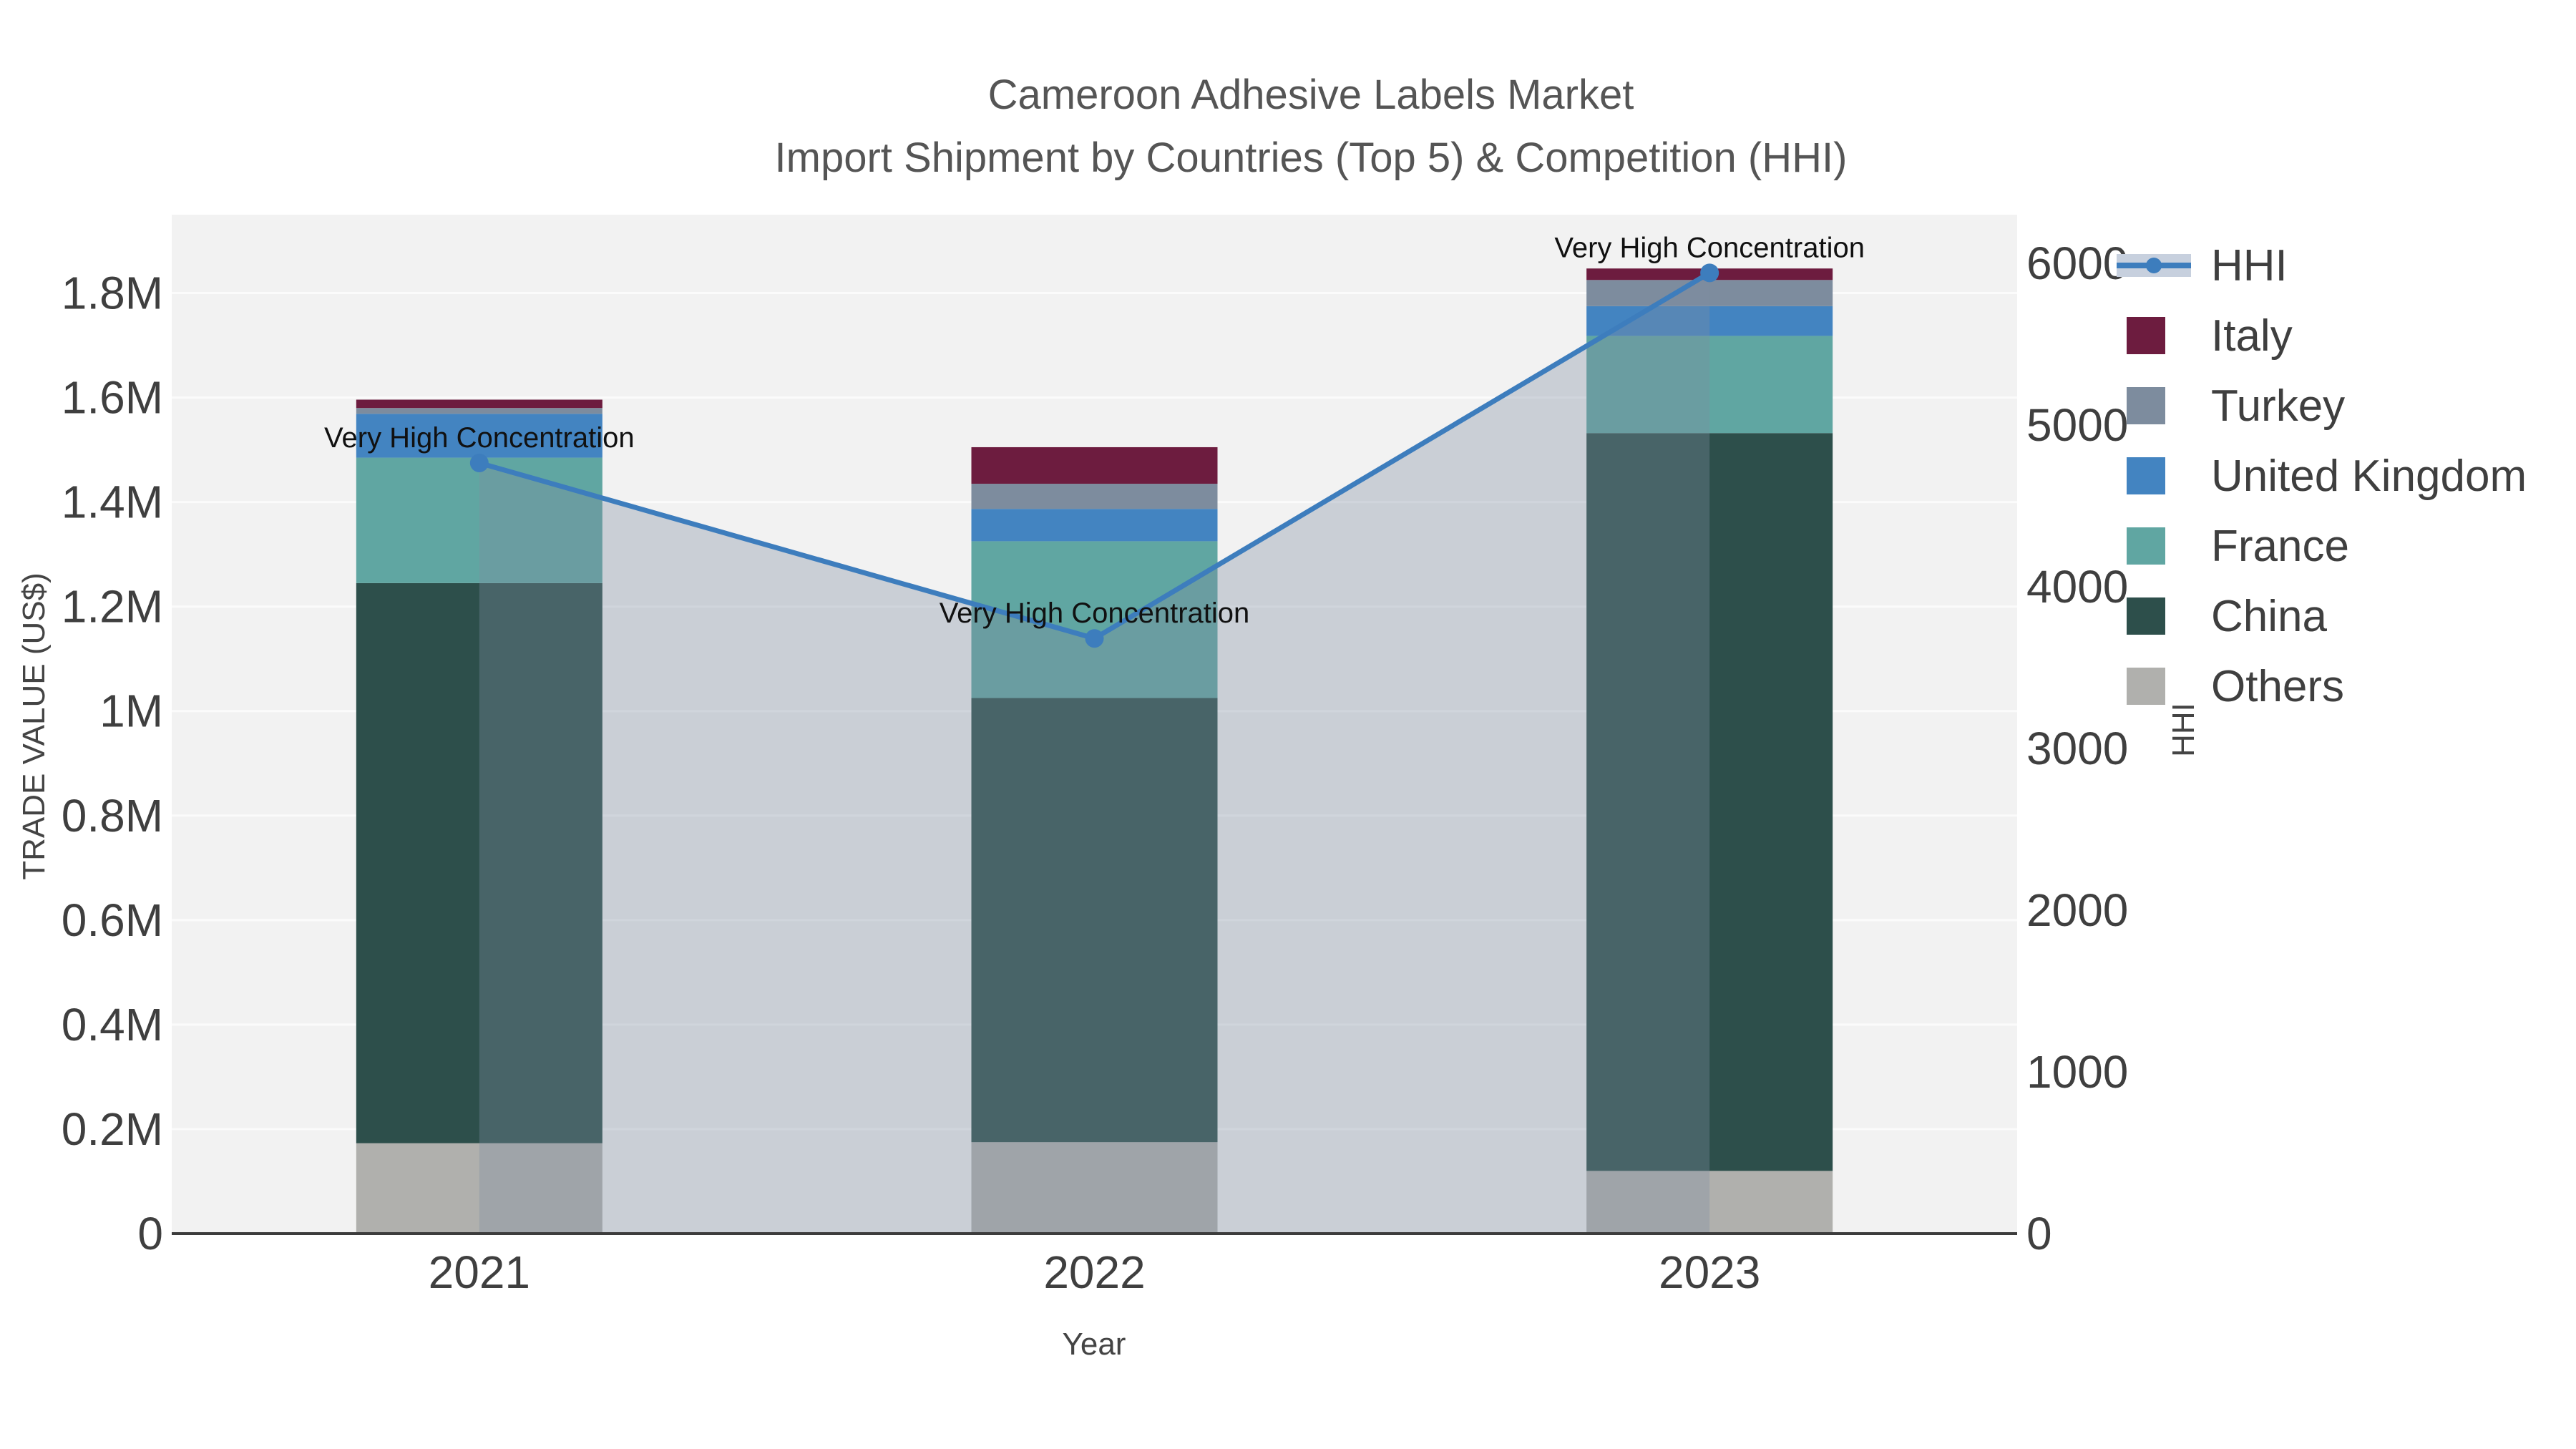 The width and height of the screenshot is (2576, 1449). I want to click on legend-item-italy: Italy, so click(2322, 336).